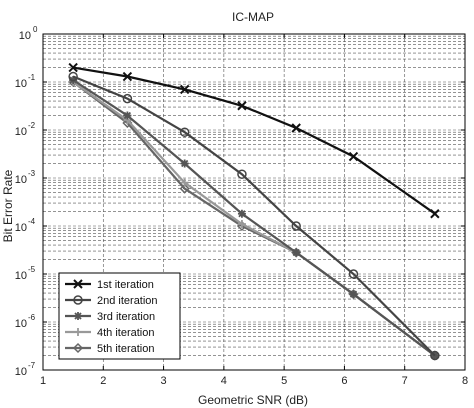  I want to click on legend-entry: 4th iteration, so click(109, 333).